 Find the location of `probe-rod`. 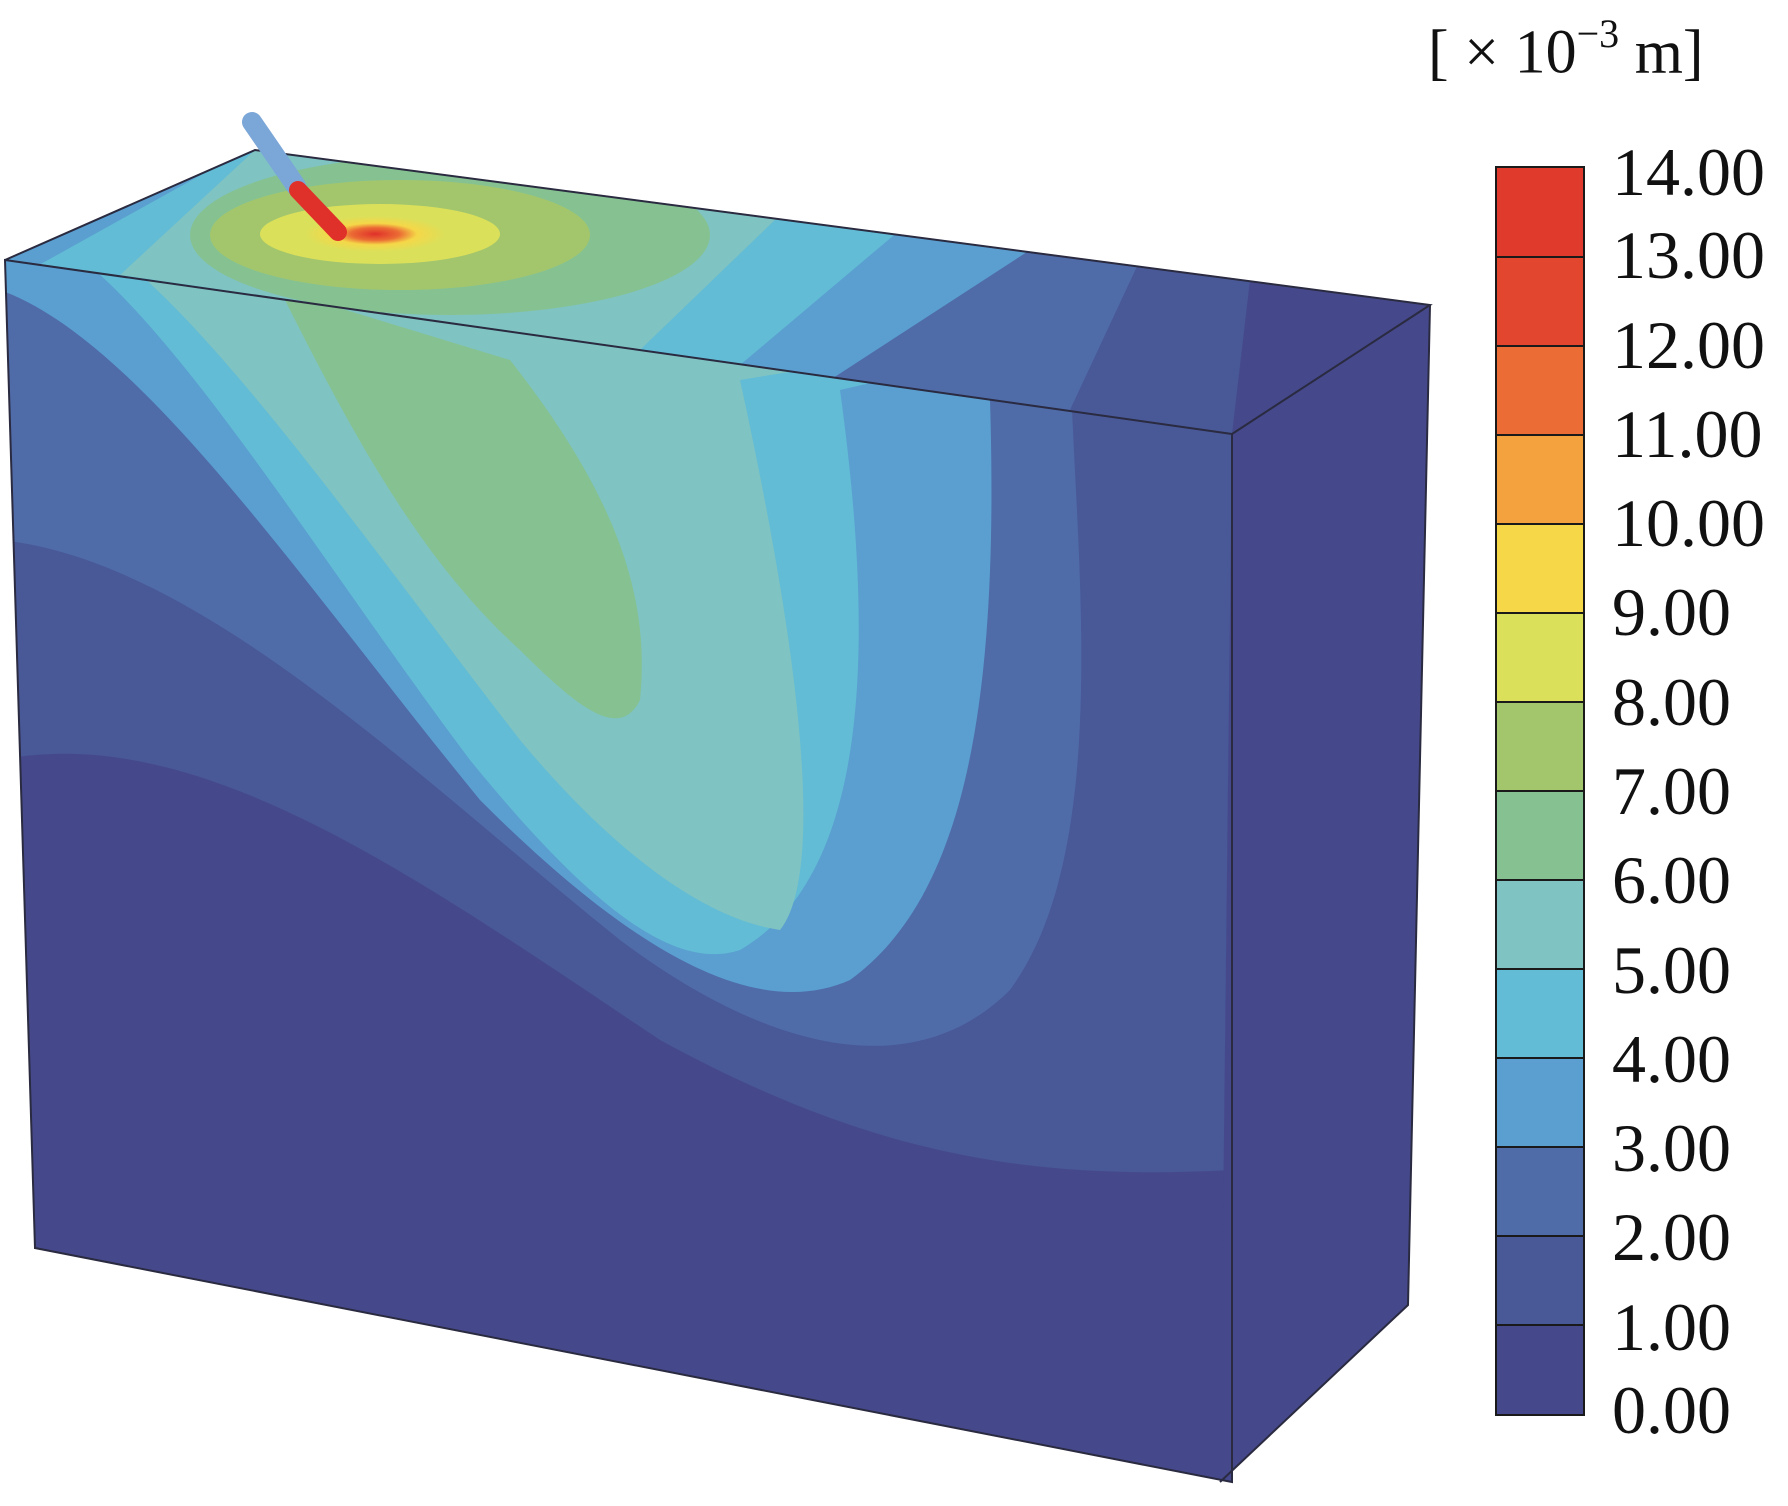

probe-rod is located at coordinates (294, 176).